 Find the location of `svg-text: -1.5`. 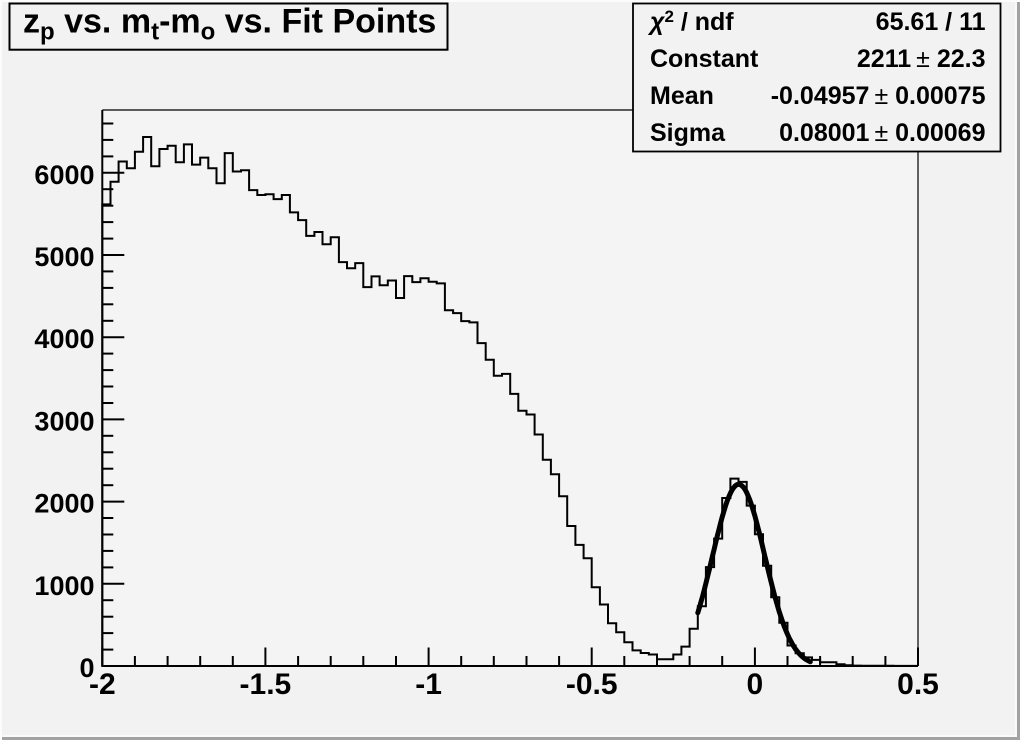

svg-text: -1.5 is located at coordinates (266, 684).